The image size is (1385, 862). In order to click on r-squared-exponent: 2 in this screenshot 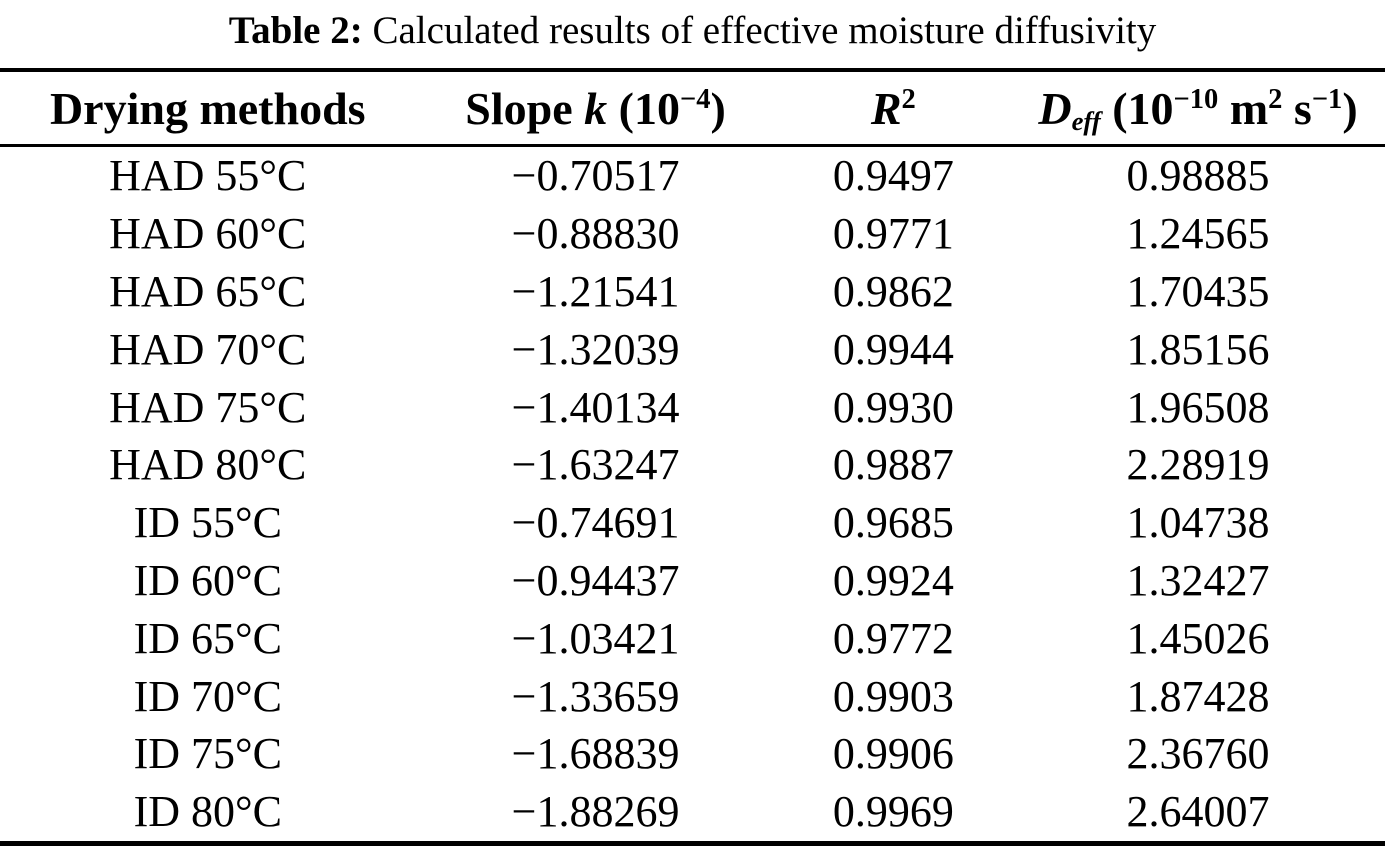, I will do `click(908, 99)`.